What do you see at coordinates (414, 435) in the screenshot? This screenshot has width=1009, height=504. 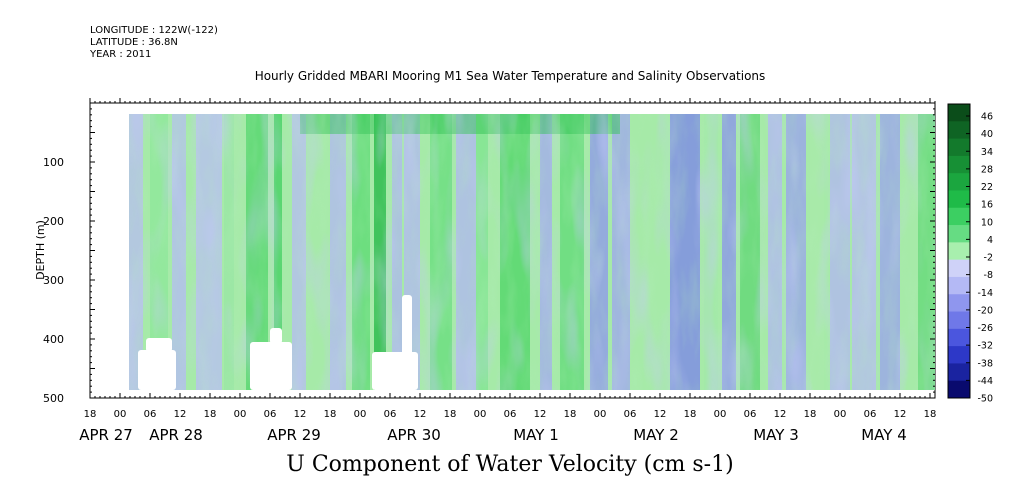 I see `x-date-label: APR 30` at bounding box center [414, 435].